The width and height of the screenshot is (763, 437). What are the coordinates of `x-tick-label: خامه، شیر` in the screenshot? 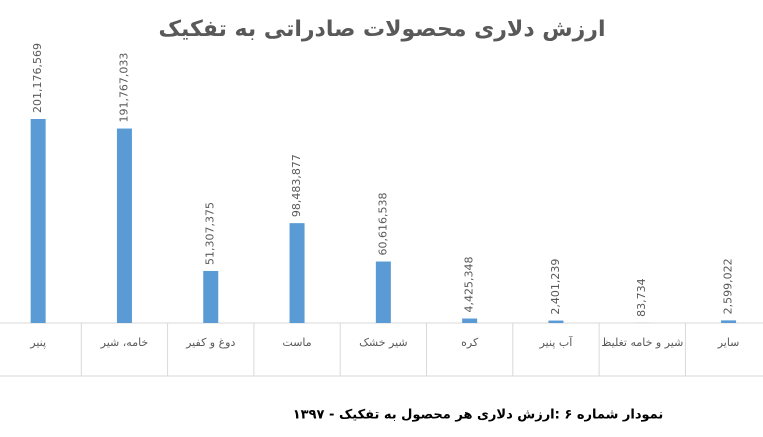 It's located at (124, 342).